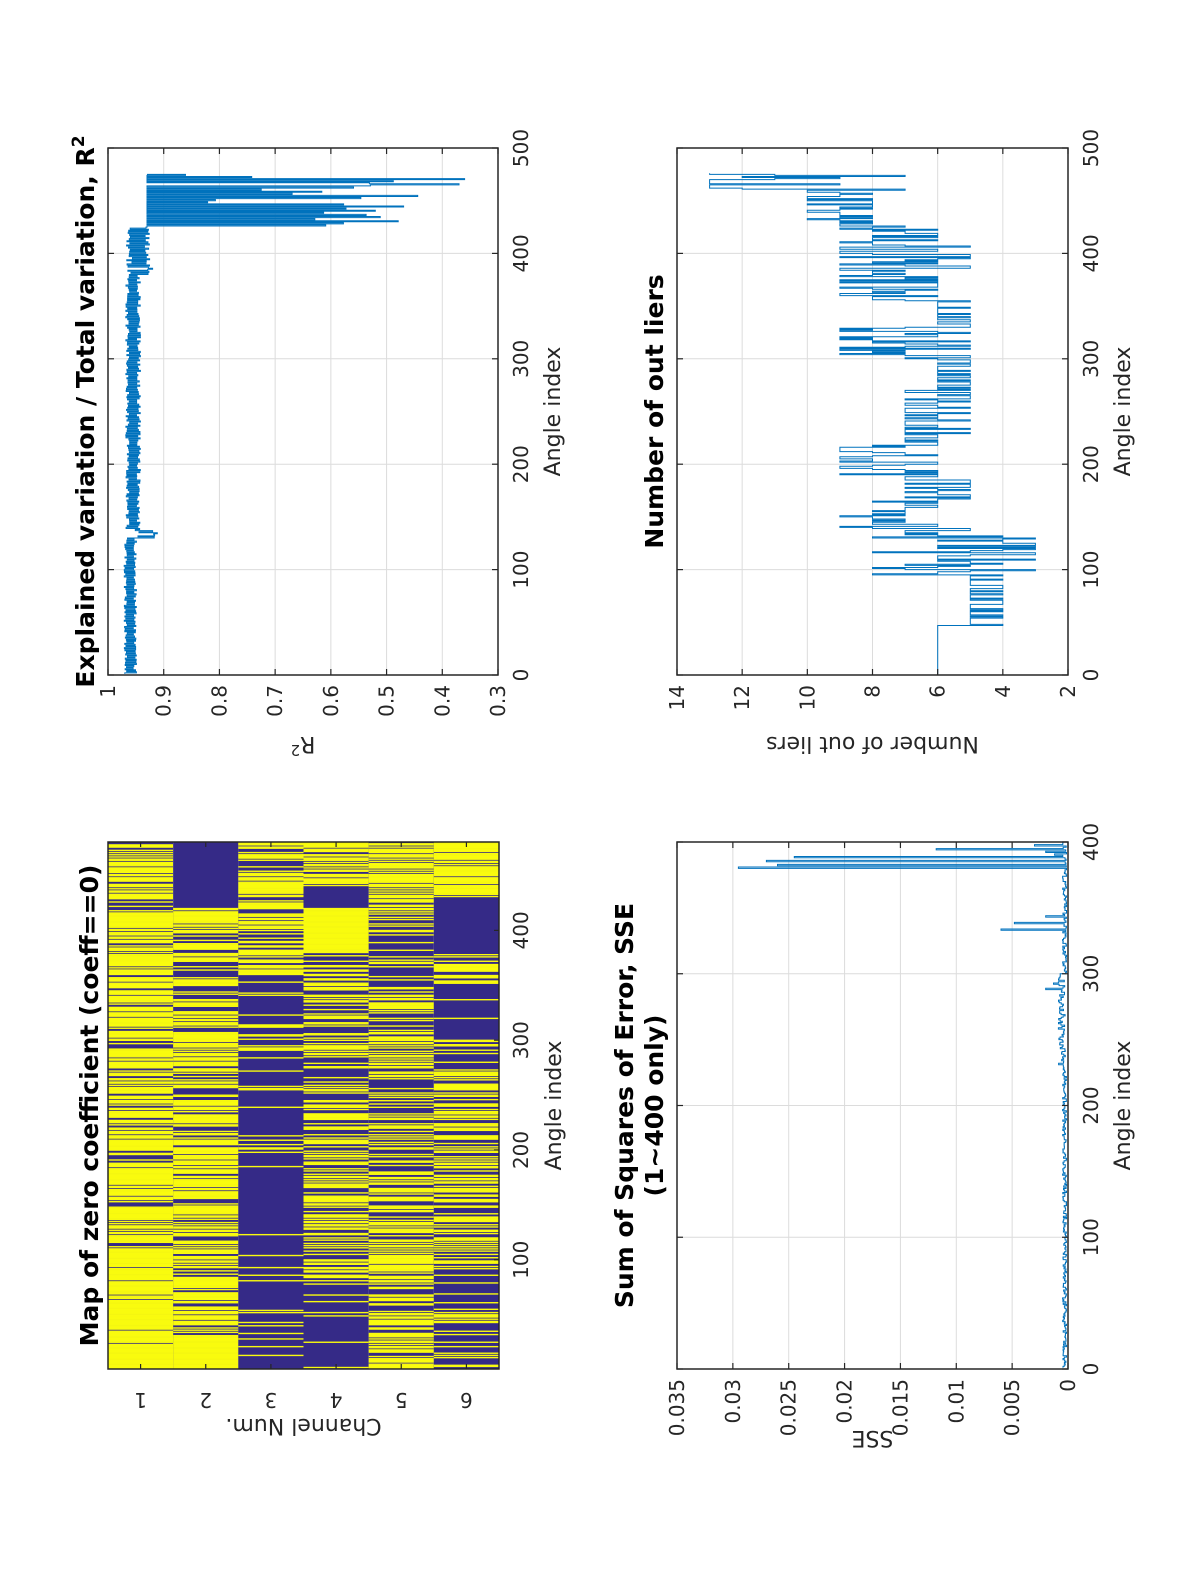 This screenshot has width=1200, height=1575. What do you see at coordinates (303, 411) in the screenshot?
I see `plot-frame` at bounding box center [303, 411].